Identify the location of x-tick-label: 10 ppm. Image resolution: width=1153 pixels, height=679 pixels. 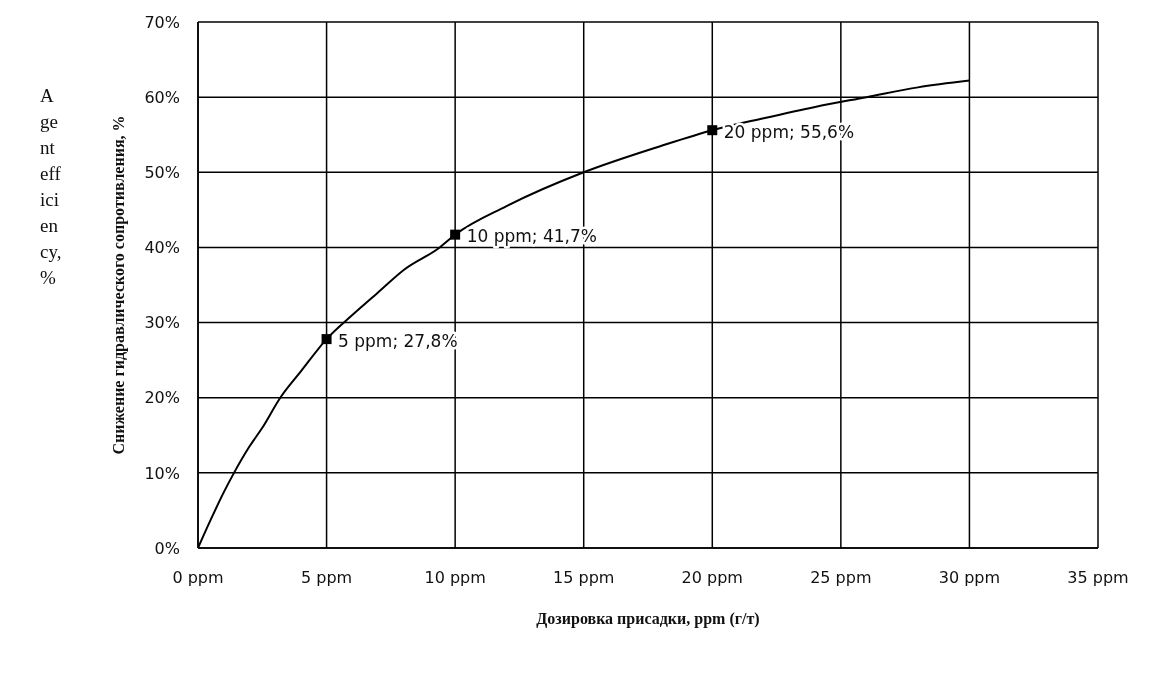
(455, 578).